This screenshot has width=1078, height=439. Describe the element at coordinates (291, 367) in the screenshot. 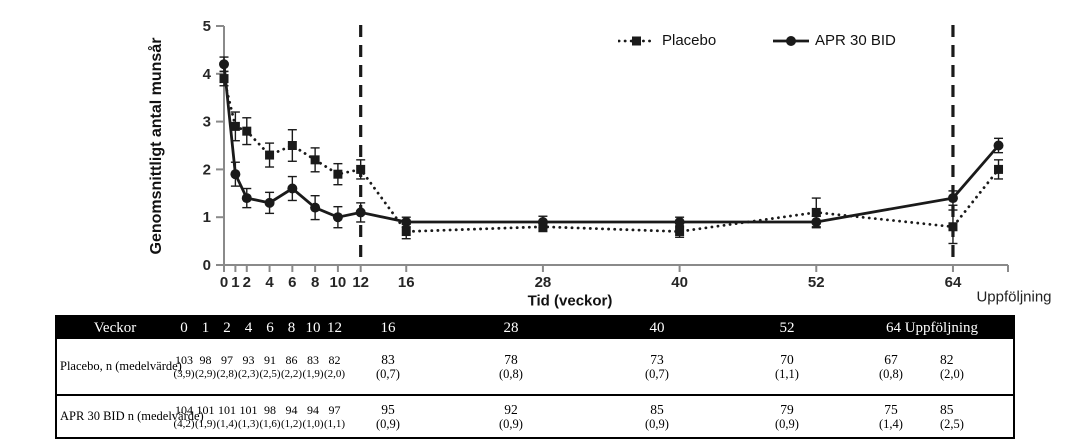

I see `table-cell: 86 (2,2)` at that location.